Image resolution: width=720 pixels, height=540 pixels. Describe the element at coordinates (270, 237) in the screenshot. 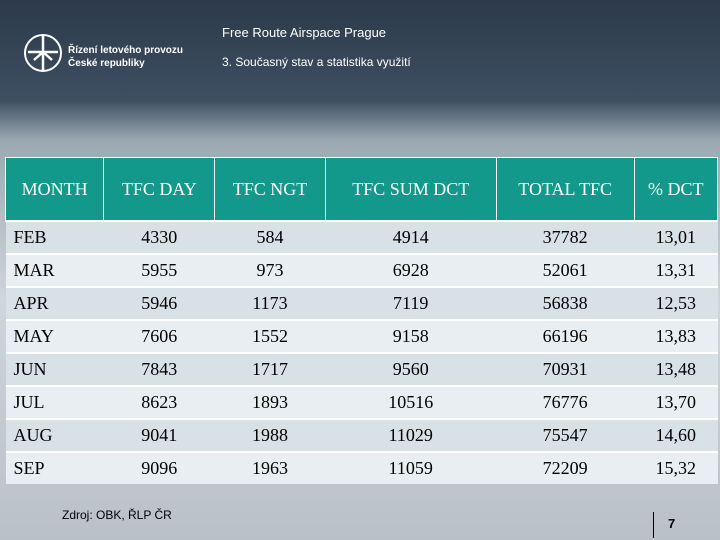

I see `table-cell: 584` at that location.